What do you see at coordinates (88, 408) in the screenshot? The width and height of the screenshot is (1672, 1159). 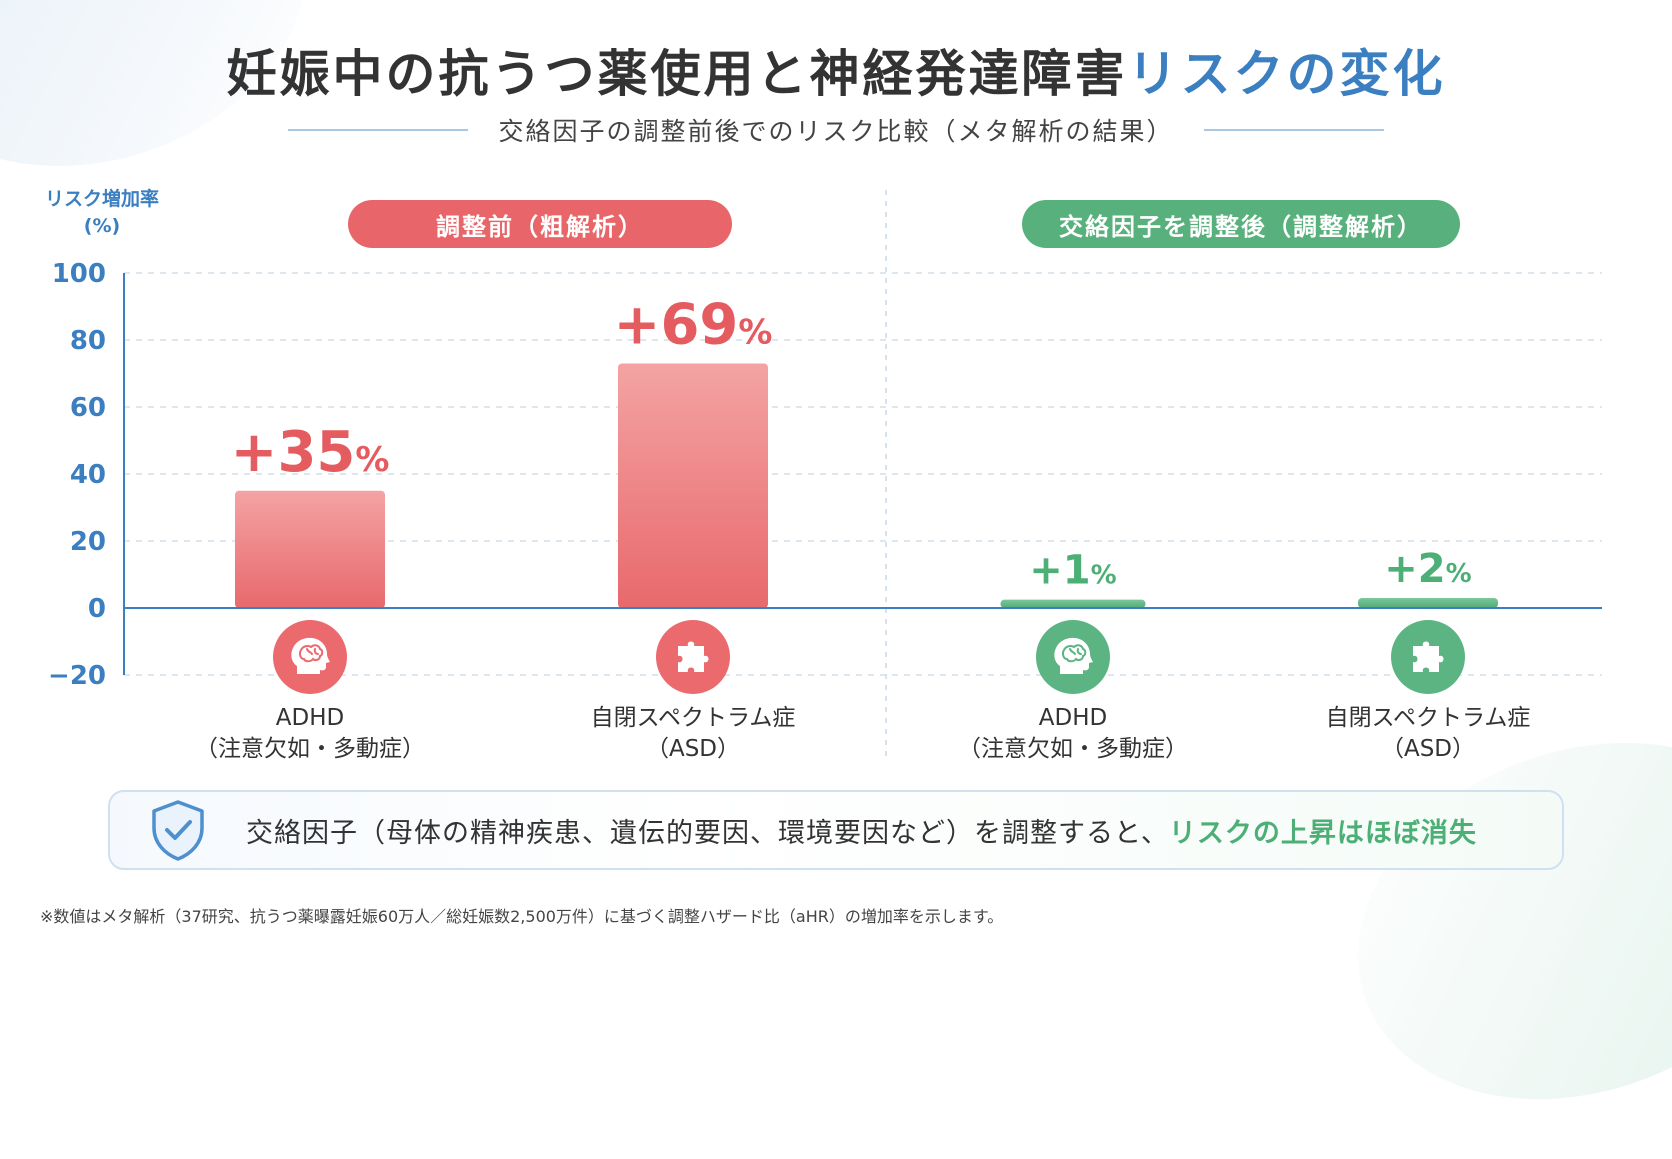 I see `y-tick-label: 60` at bounding box center [88, 408].